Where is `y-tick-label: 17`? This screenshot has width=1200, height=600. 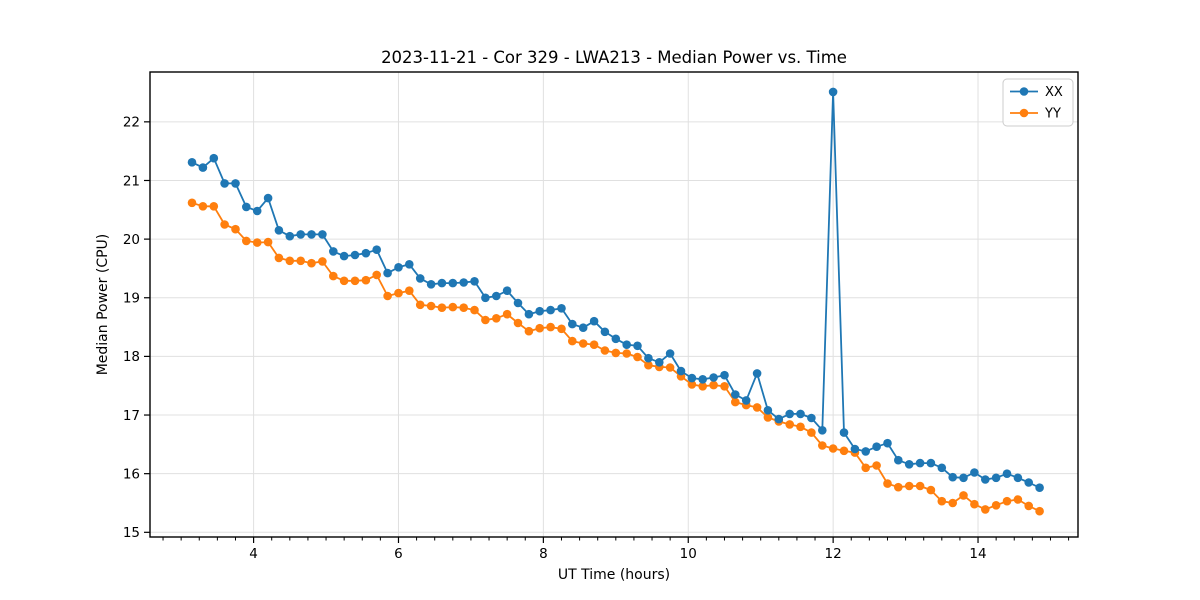 y-tick-label: 17 is located at coordinates (131, 416).